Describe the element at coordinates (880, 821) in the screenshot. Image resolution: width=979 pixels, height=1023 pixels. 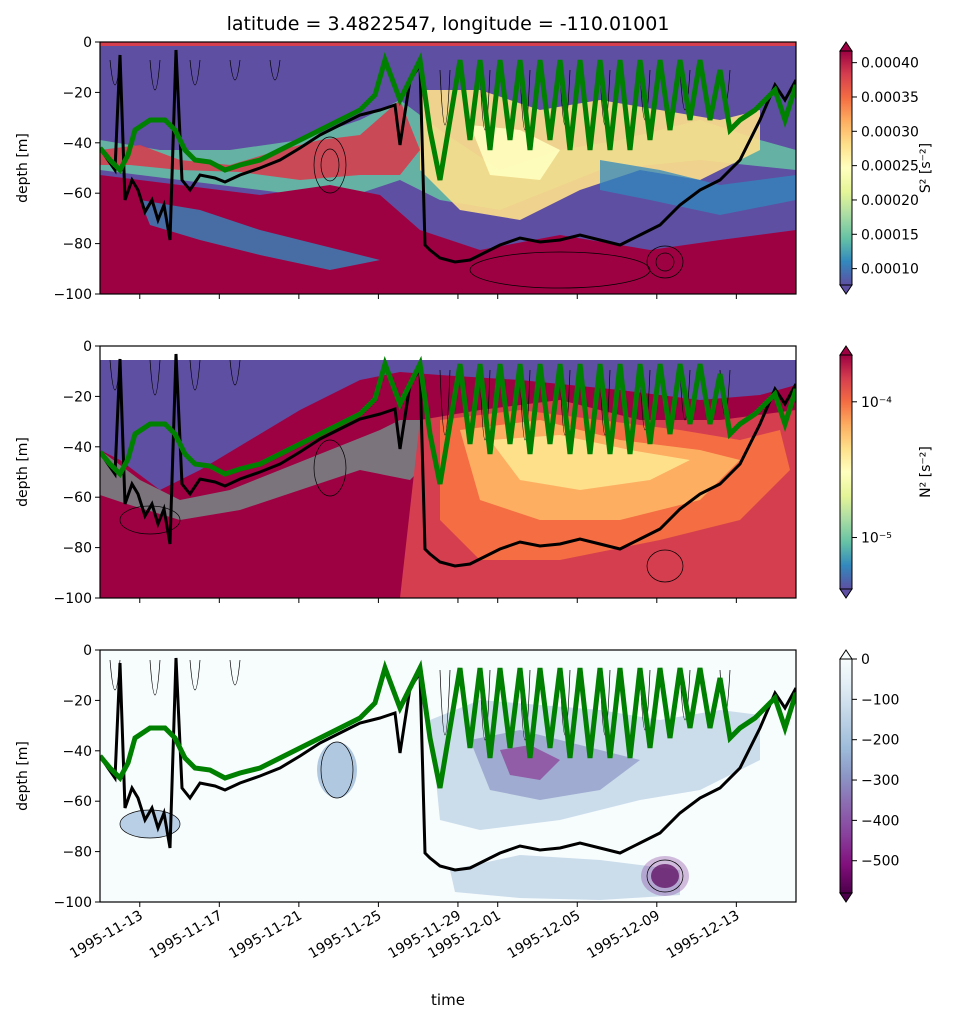
I see `colorbar-tick-label: −400` at that location.